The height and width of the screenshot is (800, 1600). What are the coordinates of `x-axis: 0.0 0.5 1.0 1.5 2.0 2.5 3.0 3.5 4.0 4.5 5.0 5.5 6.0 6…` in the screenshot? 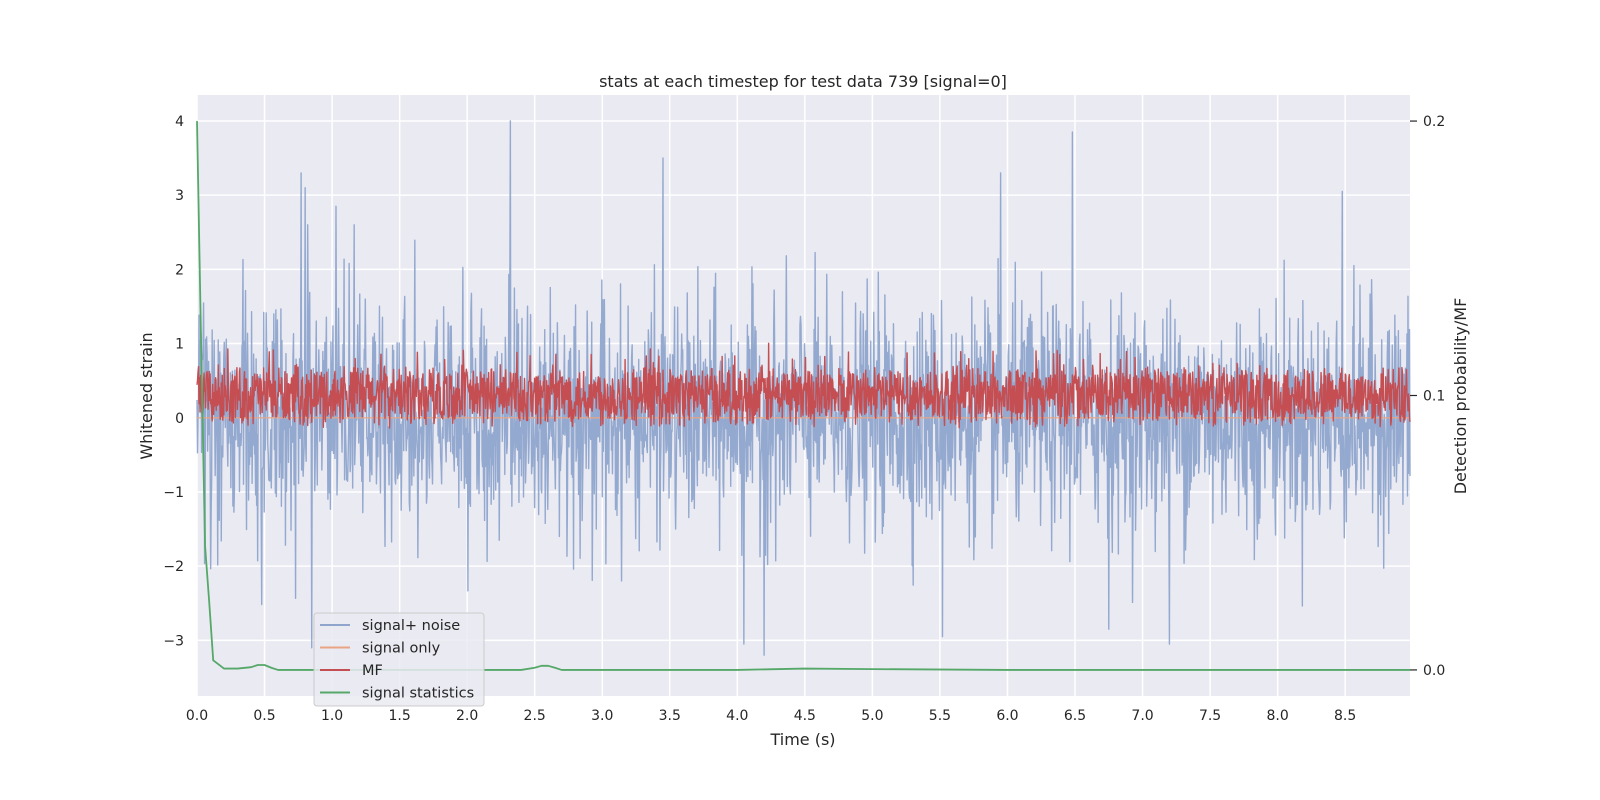 It's located at (771, 716).